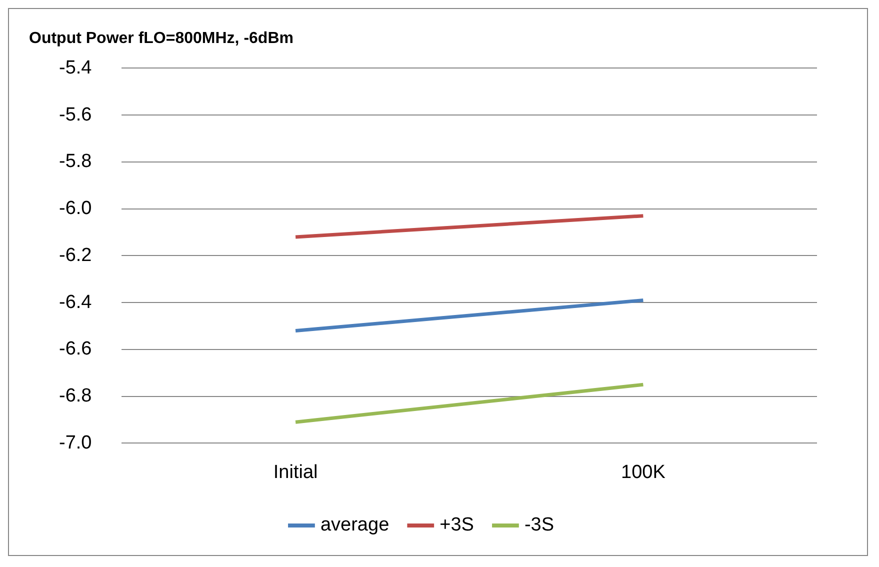  What do you see at coordinates (75, 209) in the screenshot?
I see `y-tick-label: -6.0` at bounding box center [75, 209].